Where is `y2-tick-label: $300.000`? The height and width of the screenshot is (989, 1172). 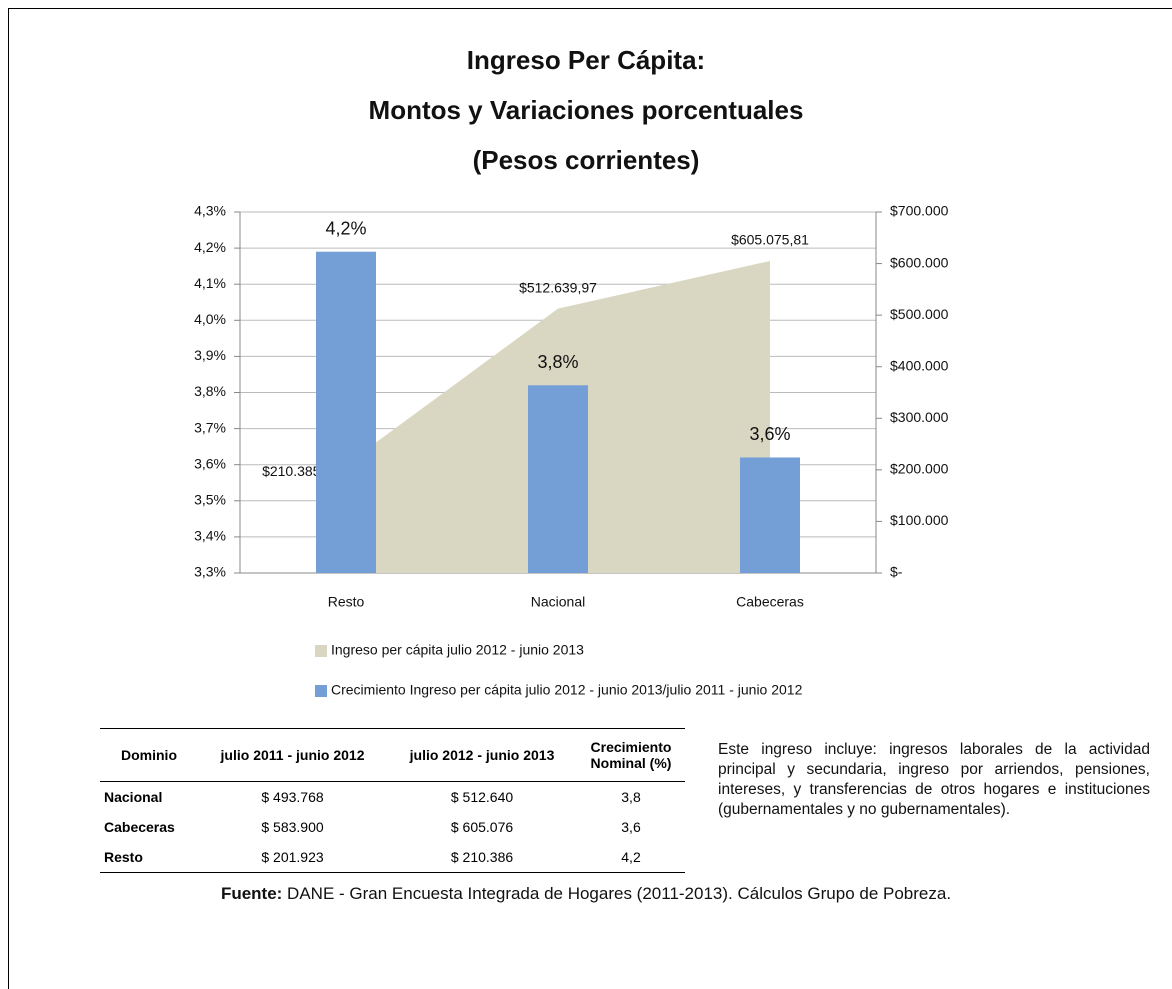
y2-tick-label: $300.000 is located at coordinates (919, 417).